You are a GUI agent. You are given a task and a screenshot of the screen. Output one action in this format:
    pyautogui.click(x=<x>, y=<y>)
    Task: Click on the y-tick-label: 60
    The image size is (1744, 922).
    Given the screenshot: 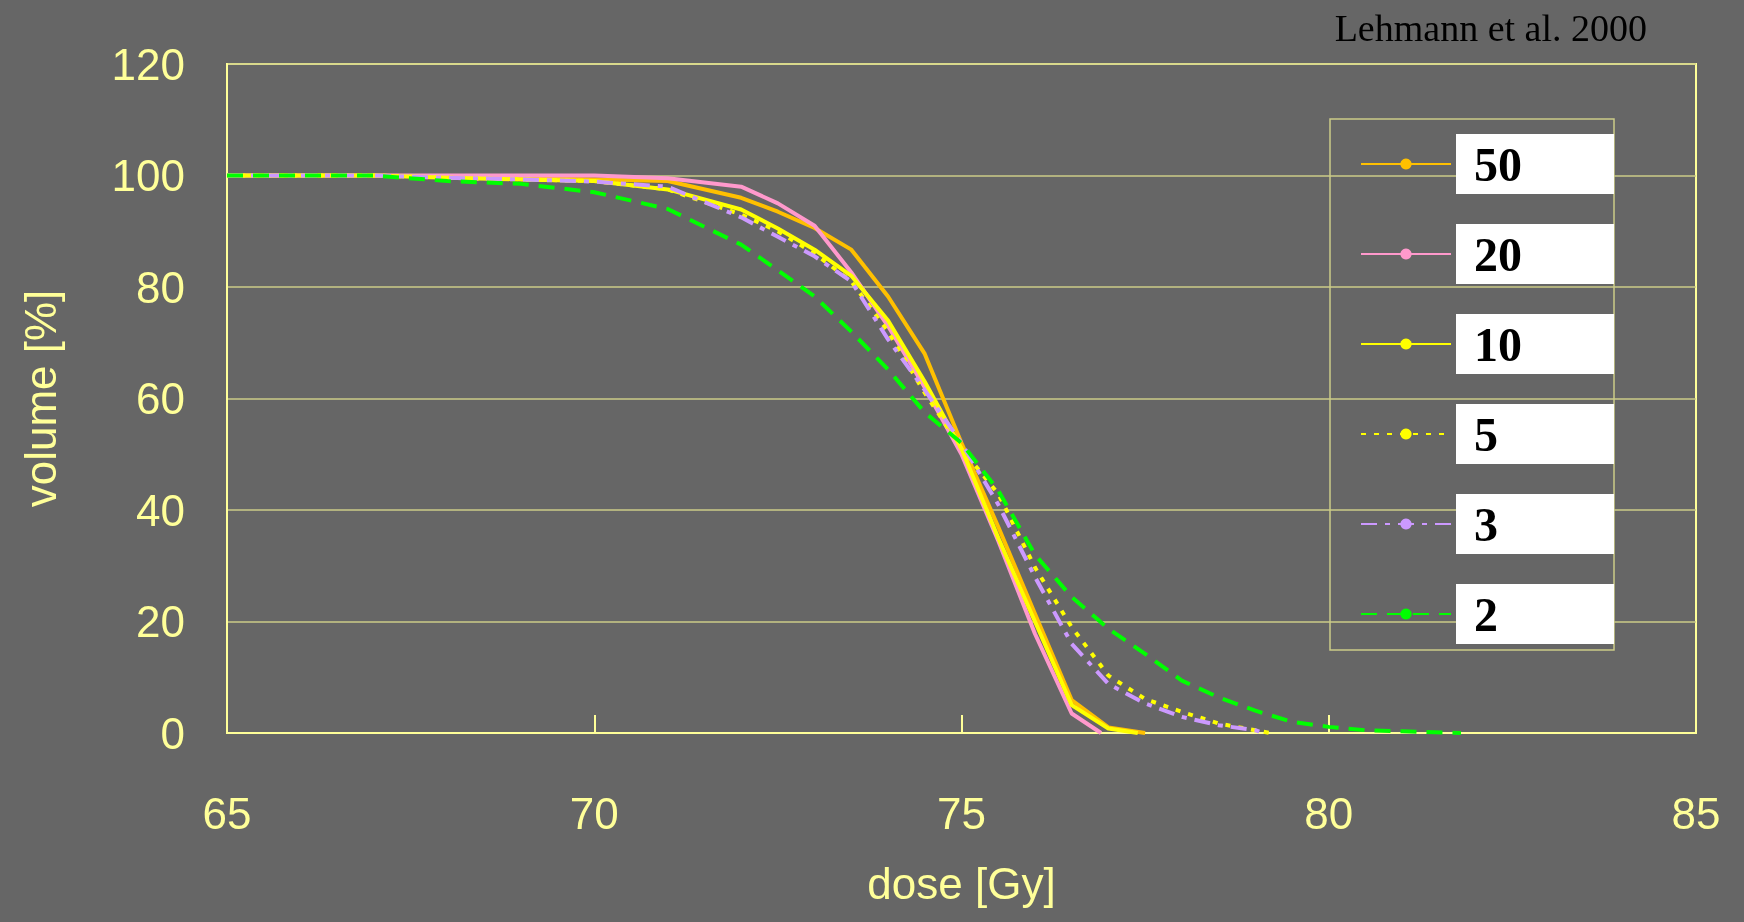 What is the action you would take?
    pyautogui.click(x=160, y=398)
    